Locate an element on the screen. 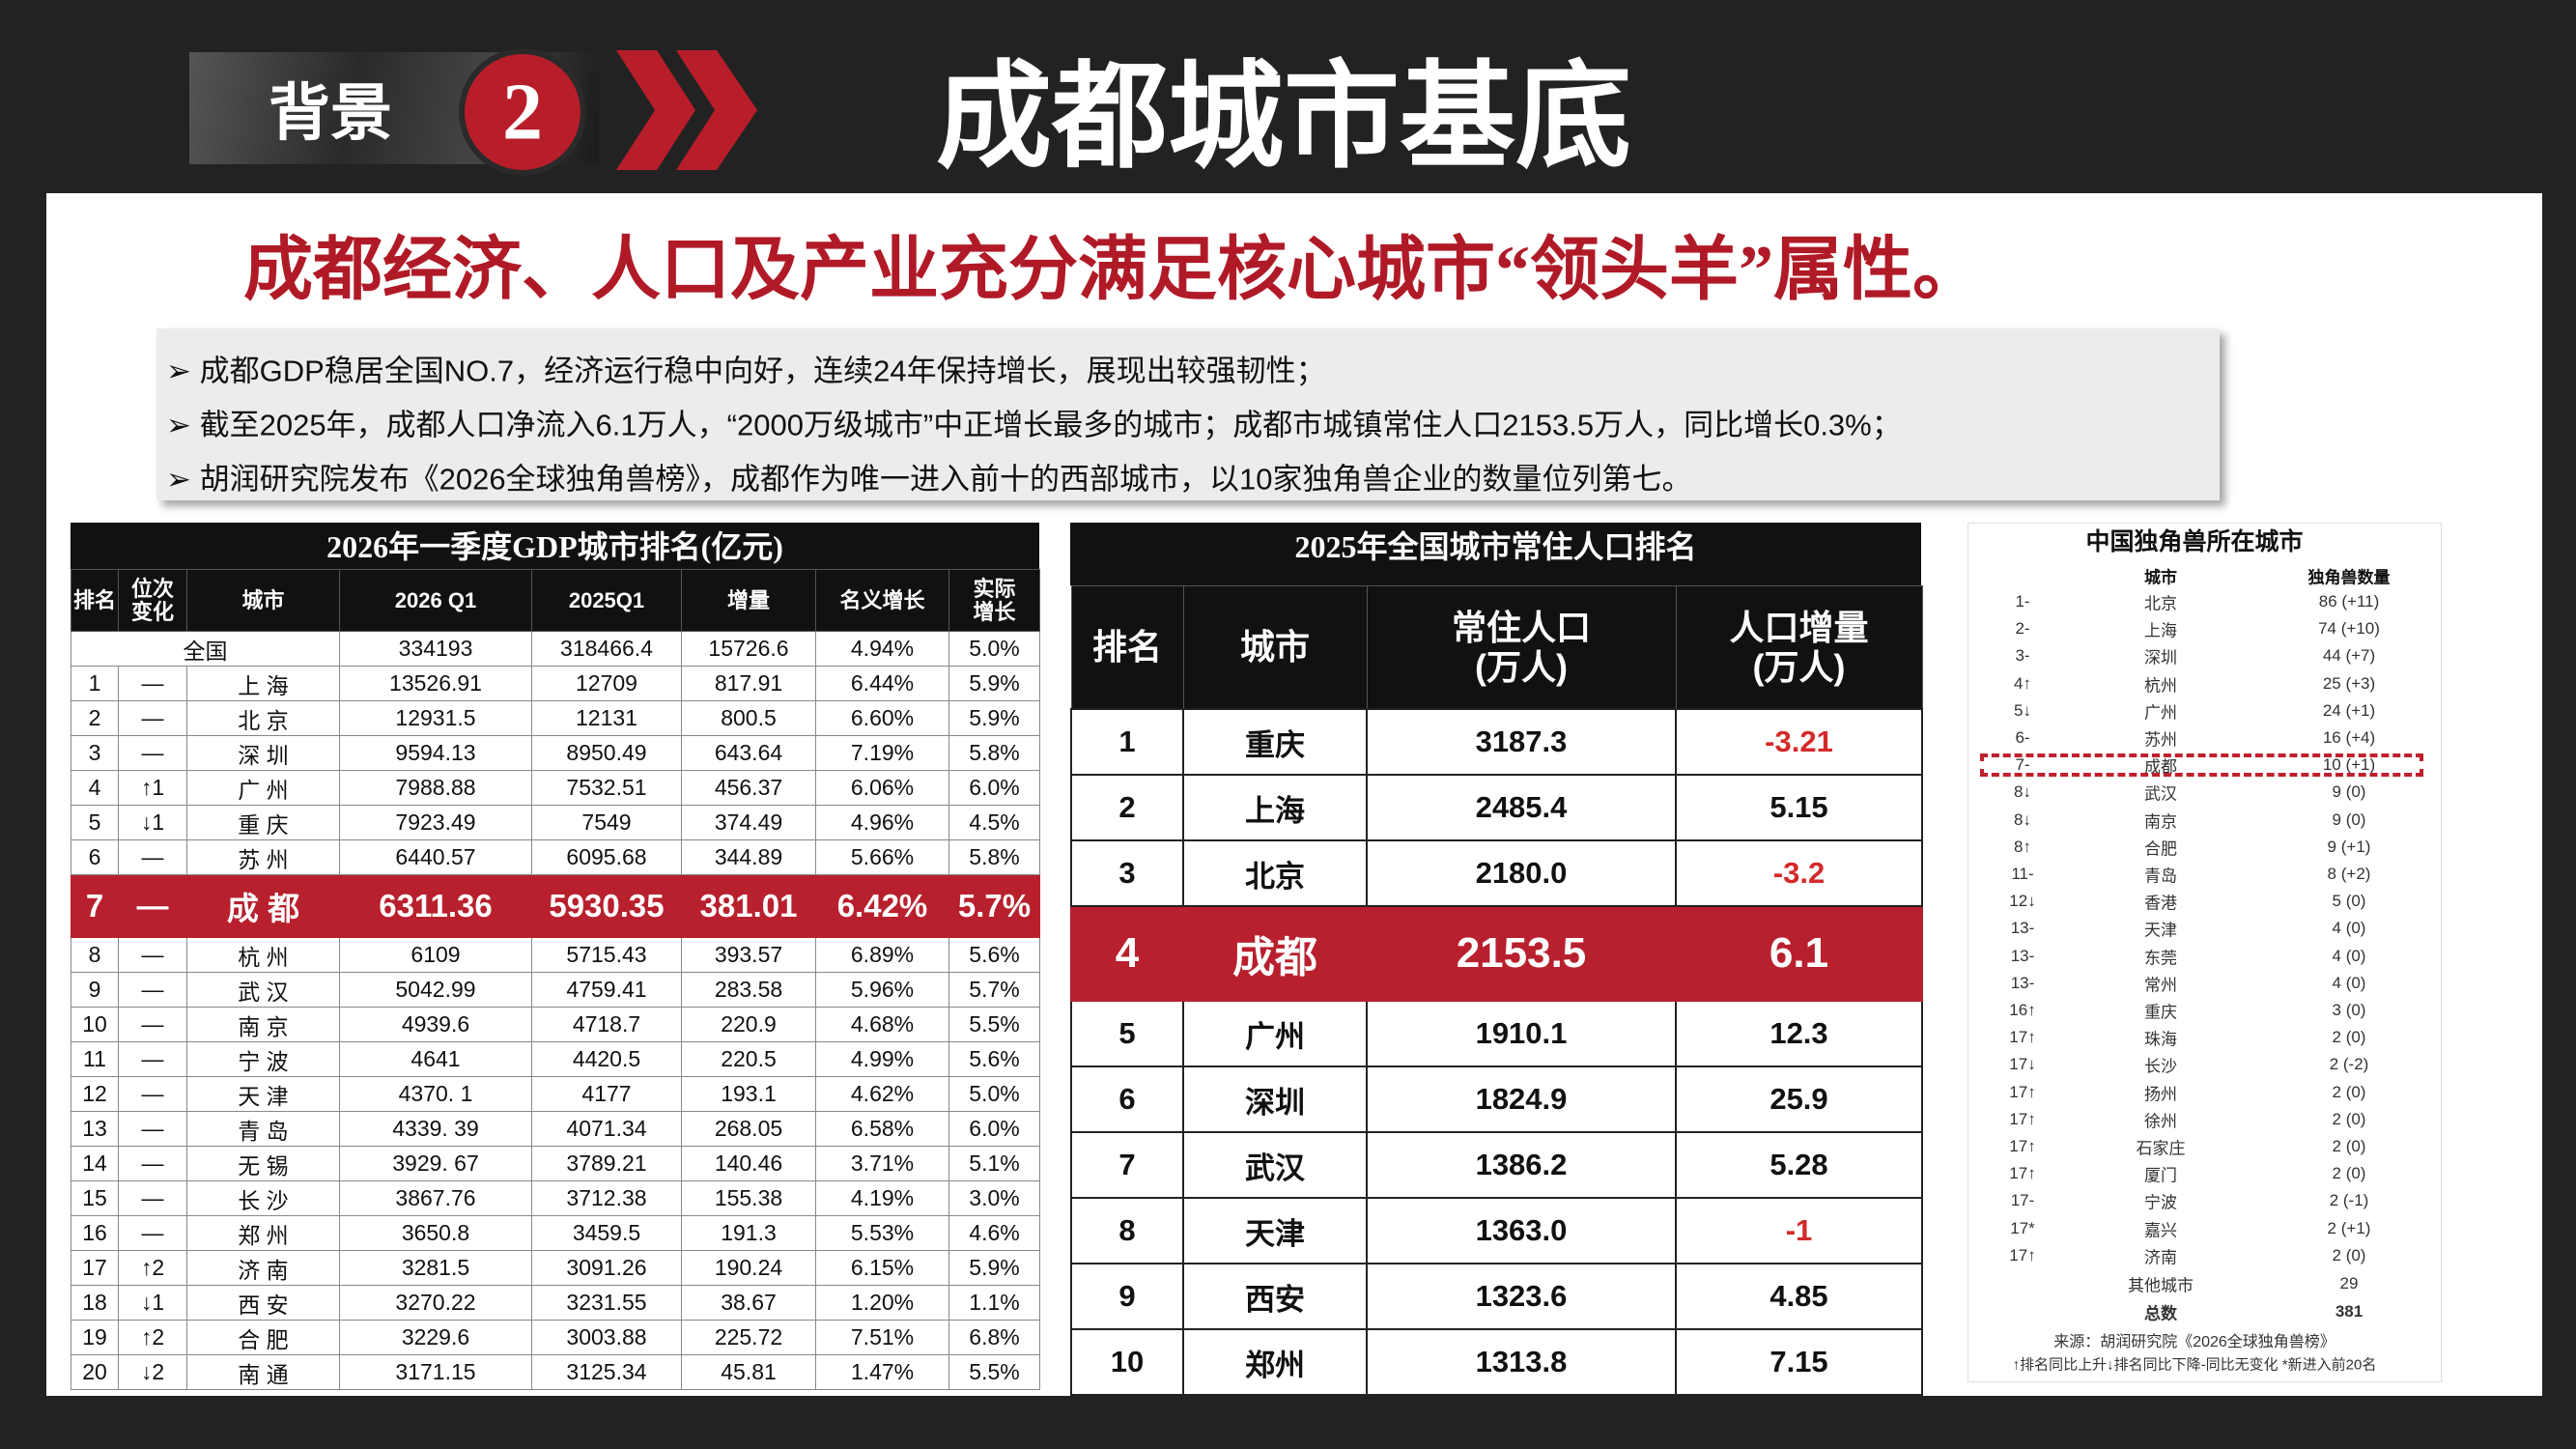 This screenshot has width=2576, height=1449. cell: 191.3 is located at coordinates (748, 1233).